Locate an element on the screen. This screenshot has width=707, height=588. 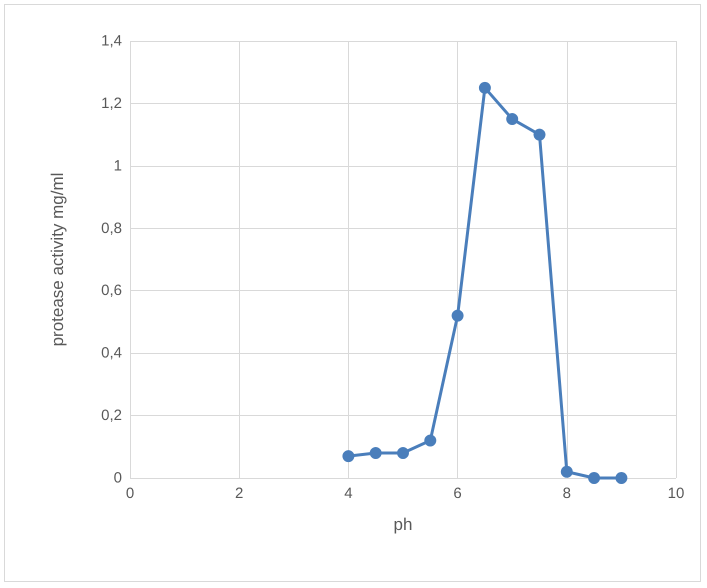
y-axis-title: protease activity mg/ml is located at coordinates (57, 259).